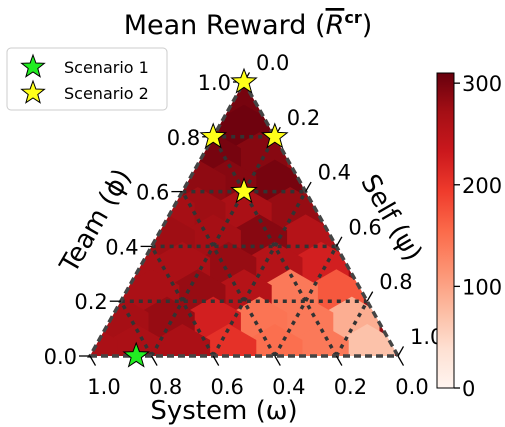 The image size is (505, 427). Describe the element at coordinates (225, 25) in the screenshot. I see `title-text: Mean Reward (` at that location.